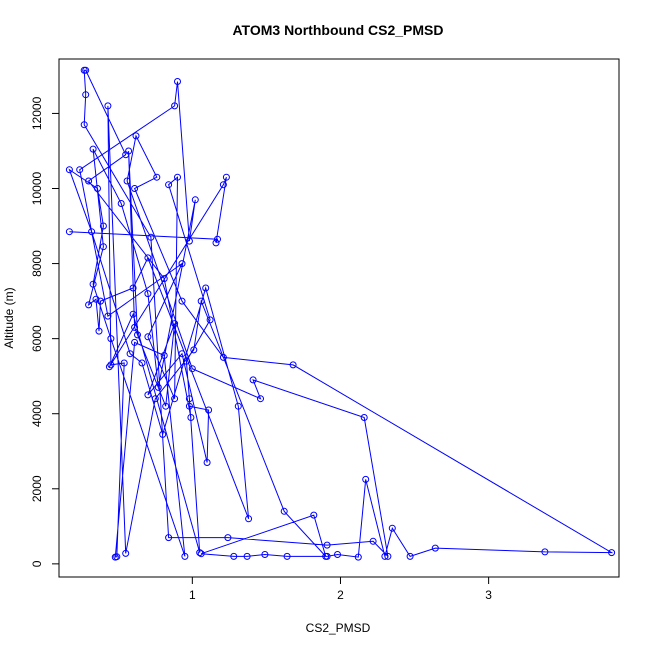 The height and width of the screenshot is (650, 650). Describe the element at coordinates (37, 413) in the screenshot. I see `y-tick-label: 4000` at that location.